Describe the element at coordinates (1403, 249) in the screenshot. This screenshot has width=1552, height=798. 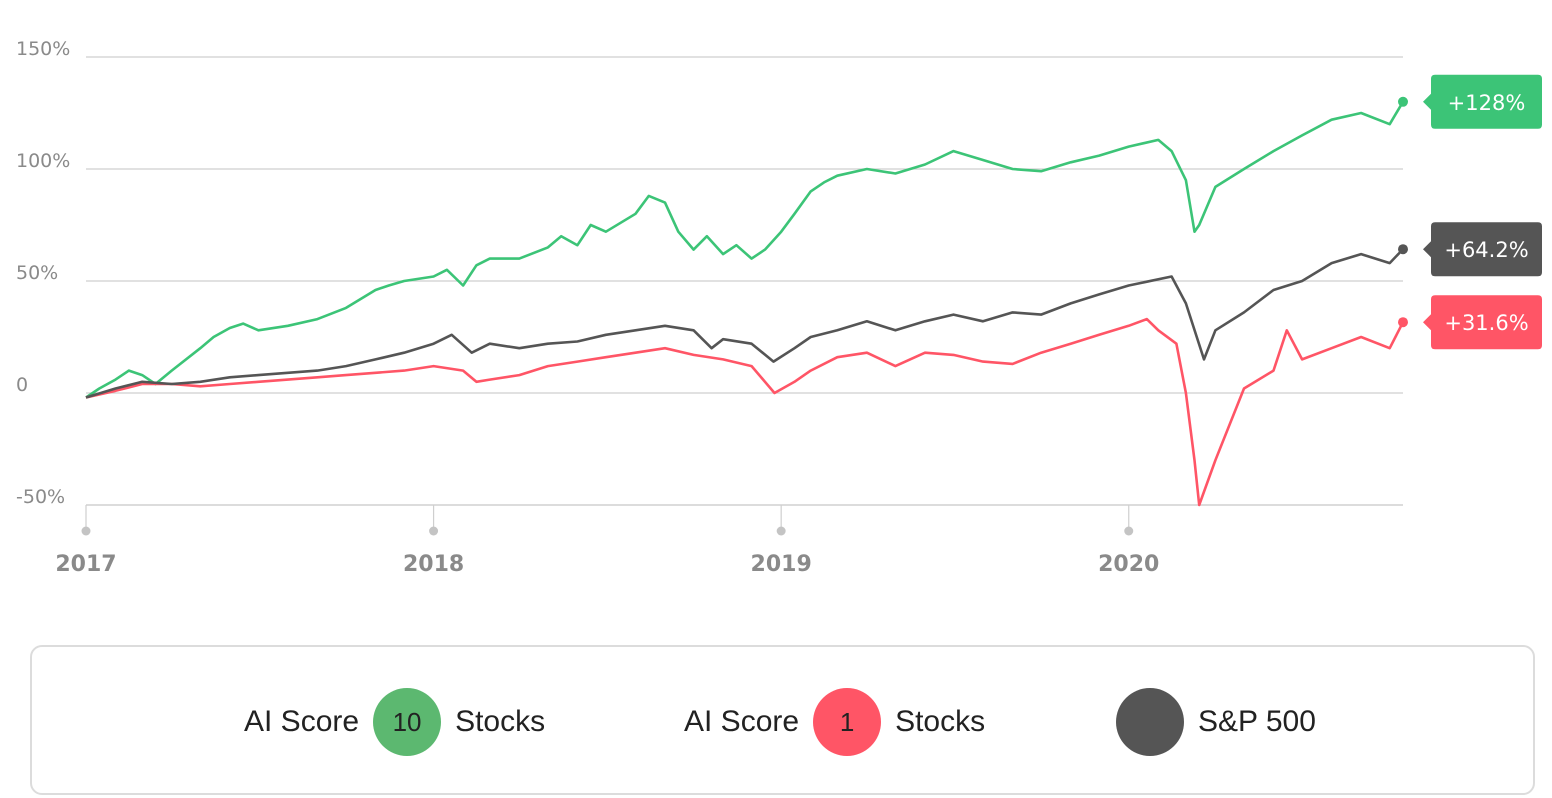
I see `series-end-dot-sp500` at that location.